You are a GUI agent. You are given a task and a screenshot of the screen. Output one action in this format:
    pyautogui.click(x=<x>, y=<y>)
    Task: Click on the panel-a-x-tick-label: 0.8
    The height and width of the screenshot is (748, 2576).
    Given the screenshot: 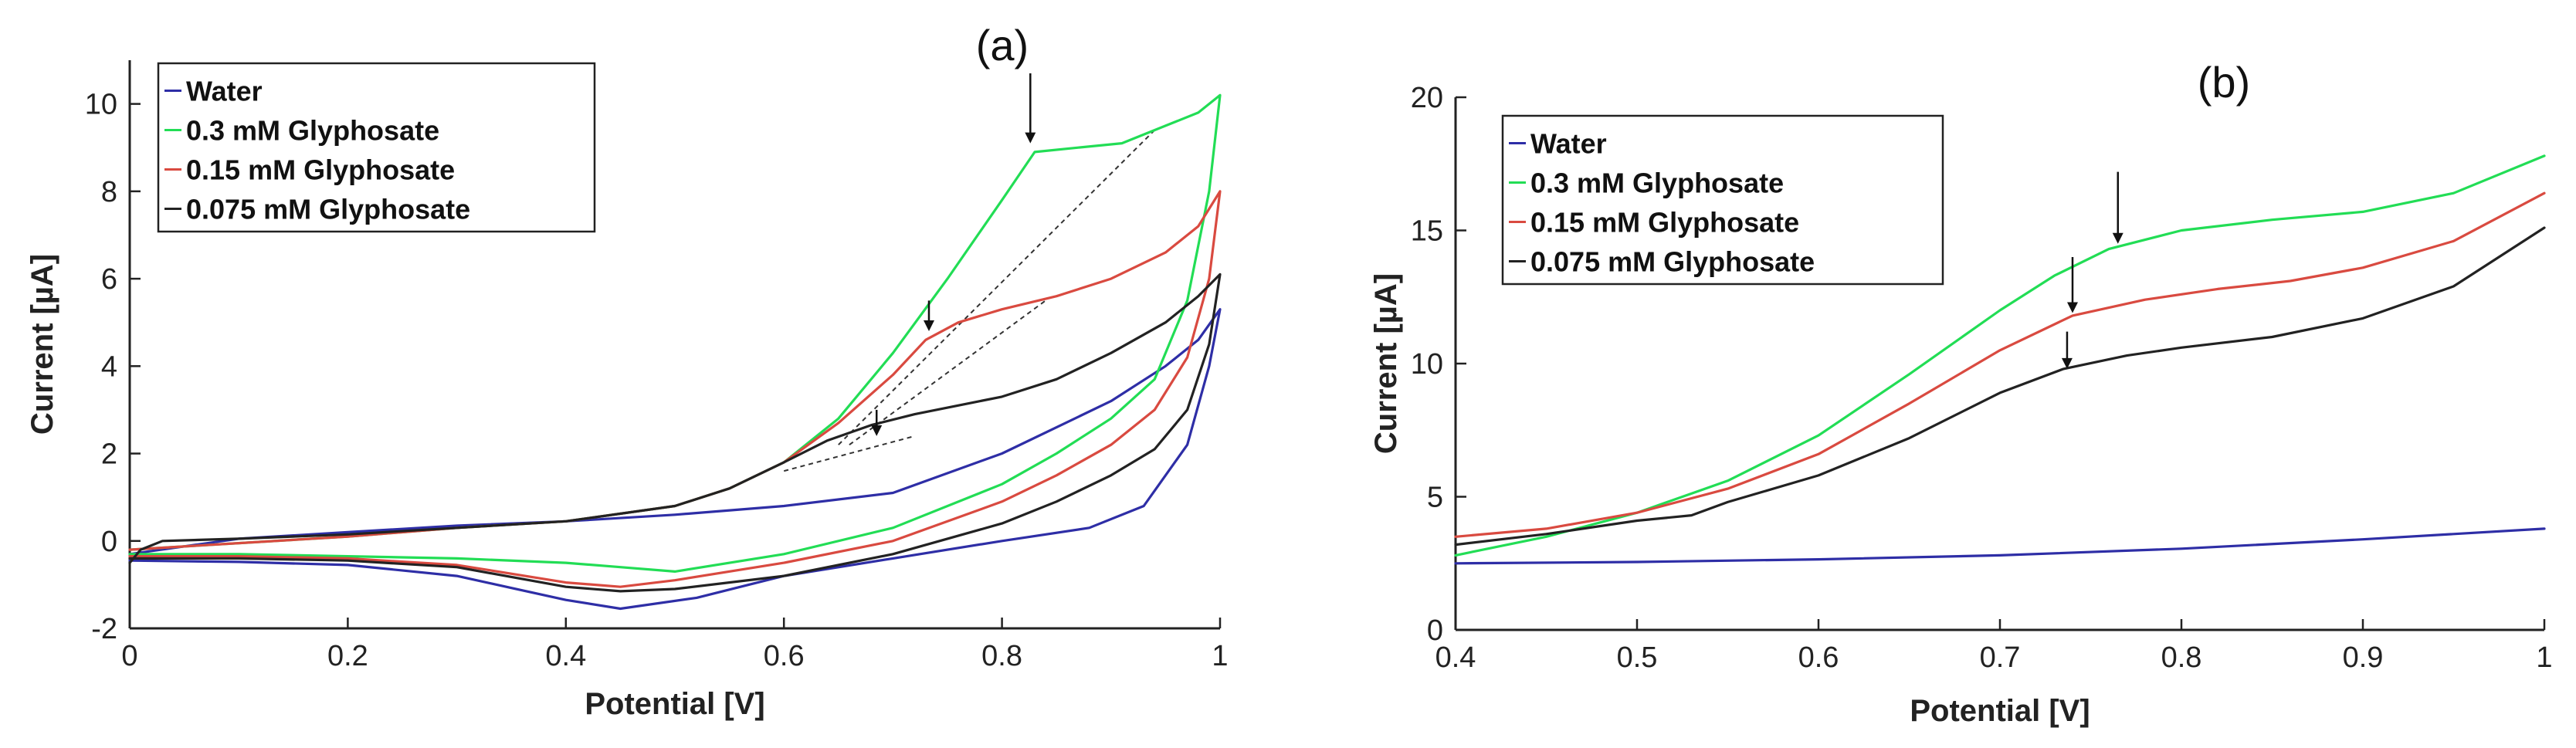 What is the action you would take?
    pyautogui.click(x=1001, y=656)
    